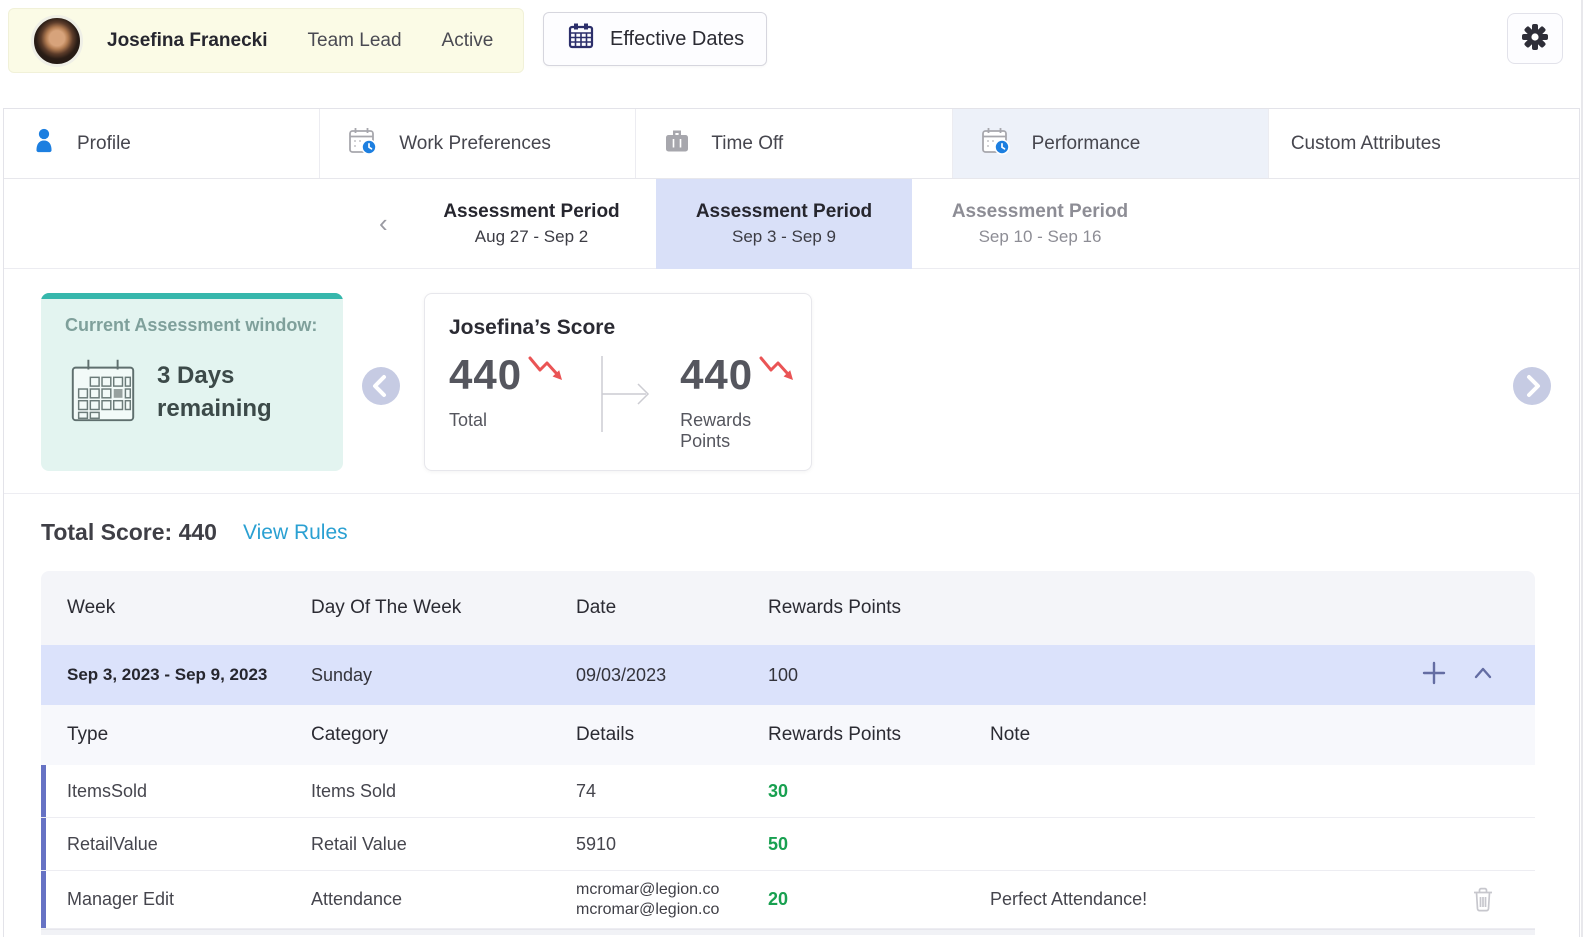  What do you see at coordinates (214, 392) in the screenshot?
I see `days-remaining-value: 3 Days remaining` at bounding box center [214, 392].